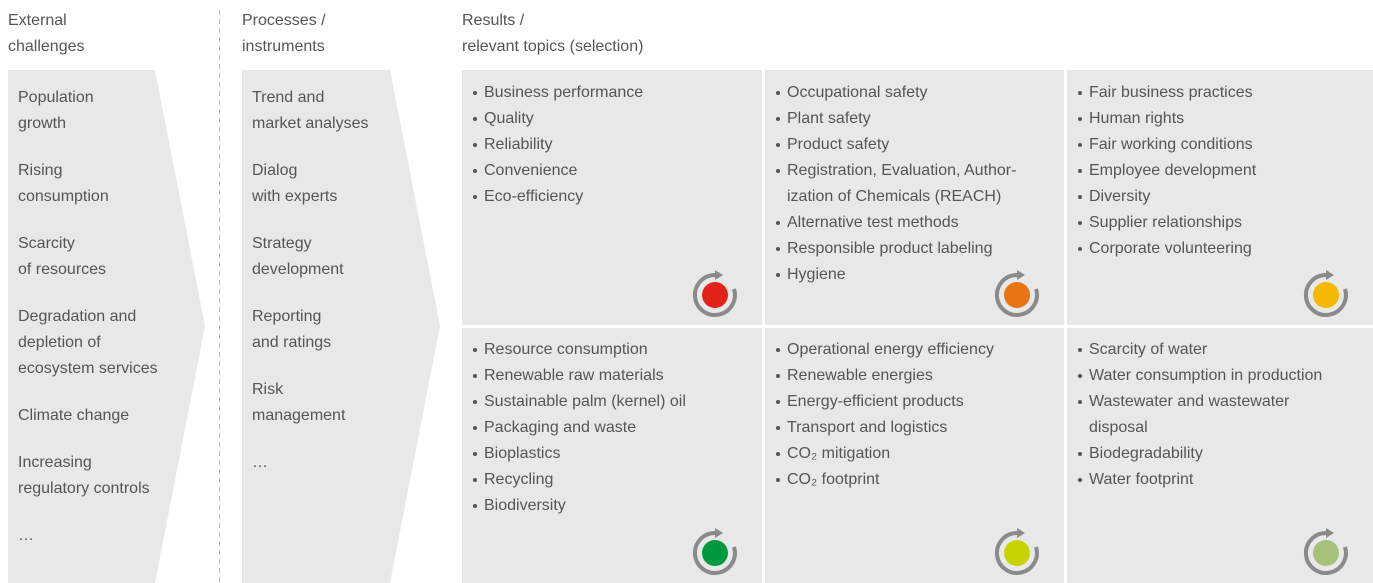 The image size is (1373, 583). What do you see at coordinates (894, 196) in the screenshot?
I see `topic-line: ization of Chemicals (REACH)` at bounding box center [894, 196].